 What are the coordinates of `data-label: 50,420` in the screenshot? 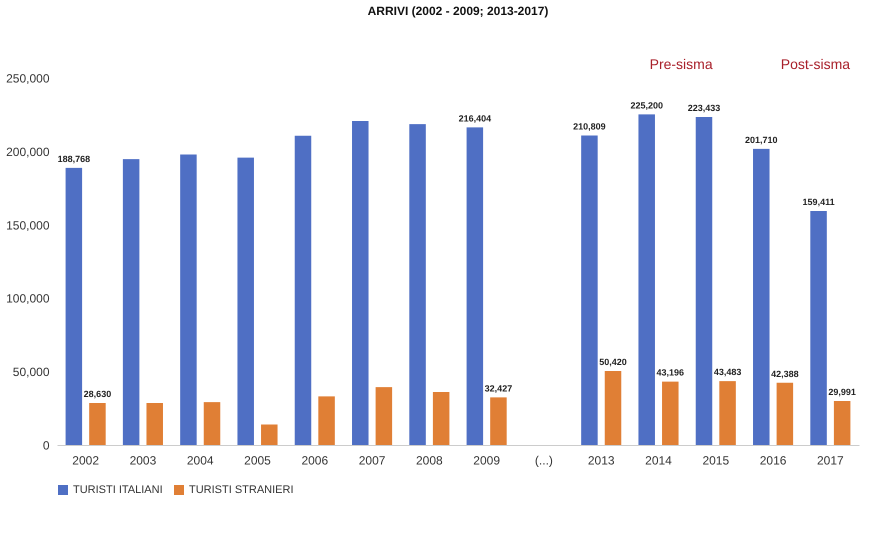 It's located at (613, 361).